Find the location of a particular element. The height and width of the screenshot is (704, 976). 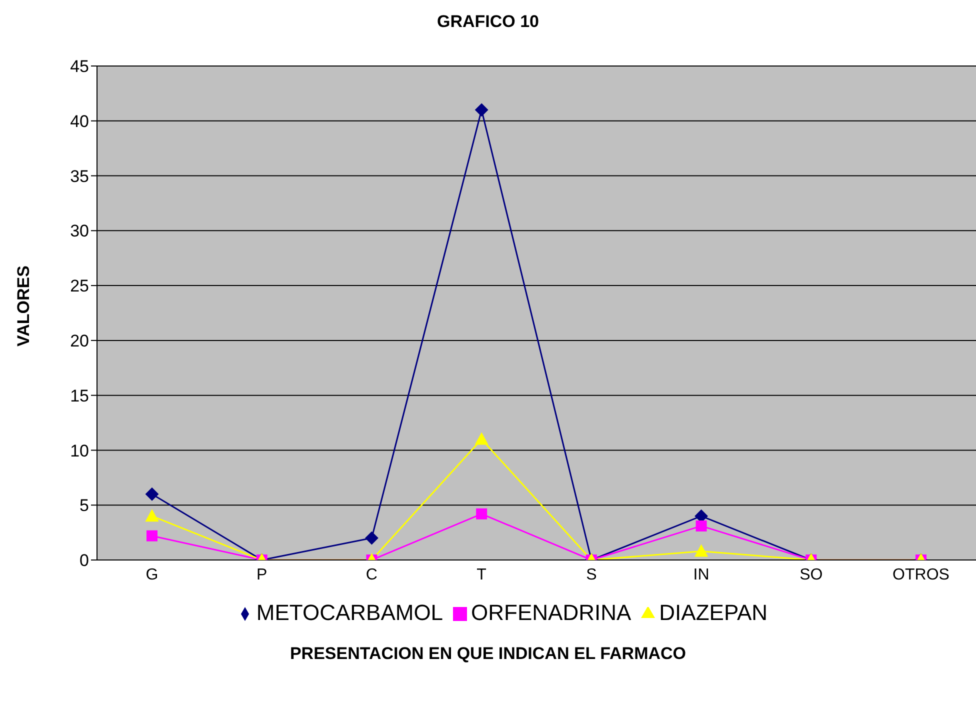

x-tick-label: C is located at coordinates (372, 575).